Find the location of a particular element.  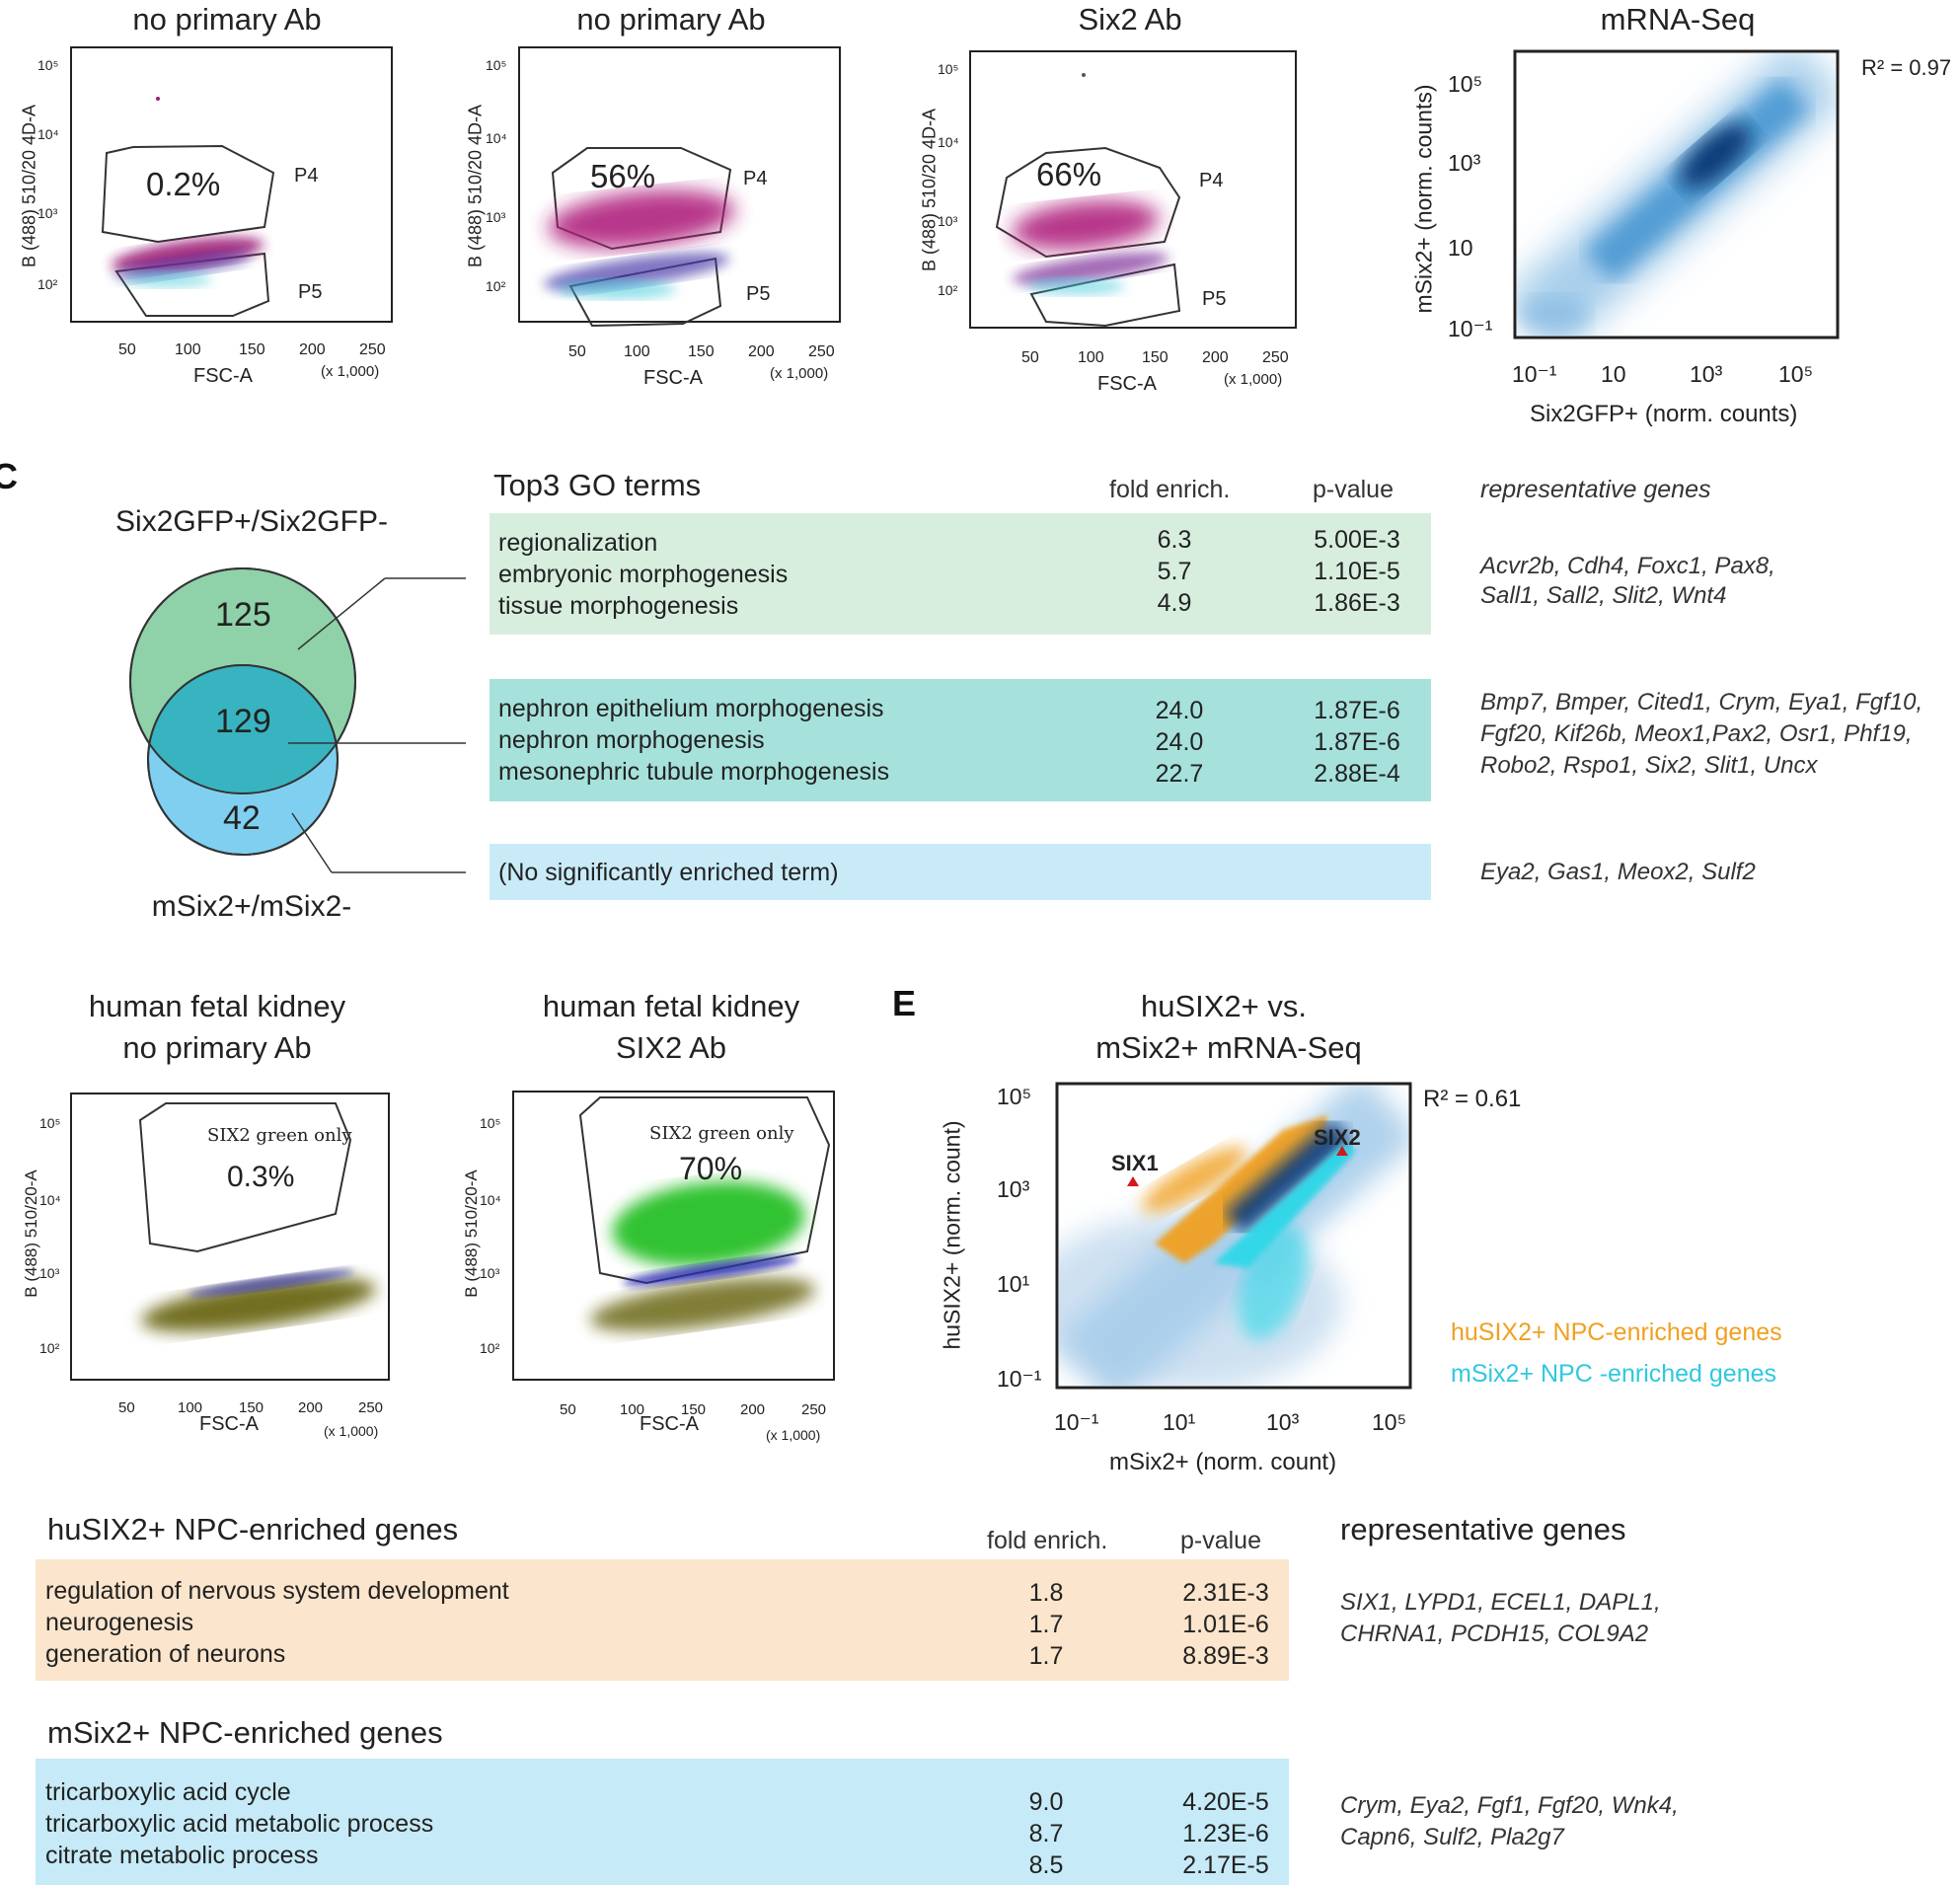

hfk-plot-1-gate: SIX2 green only is located at coordinates (279, 1135).